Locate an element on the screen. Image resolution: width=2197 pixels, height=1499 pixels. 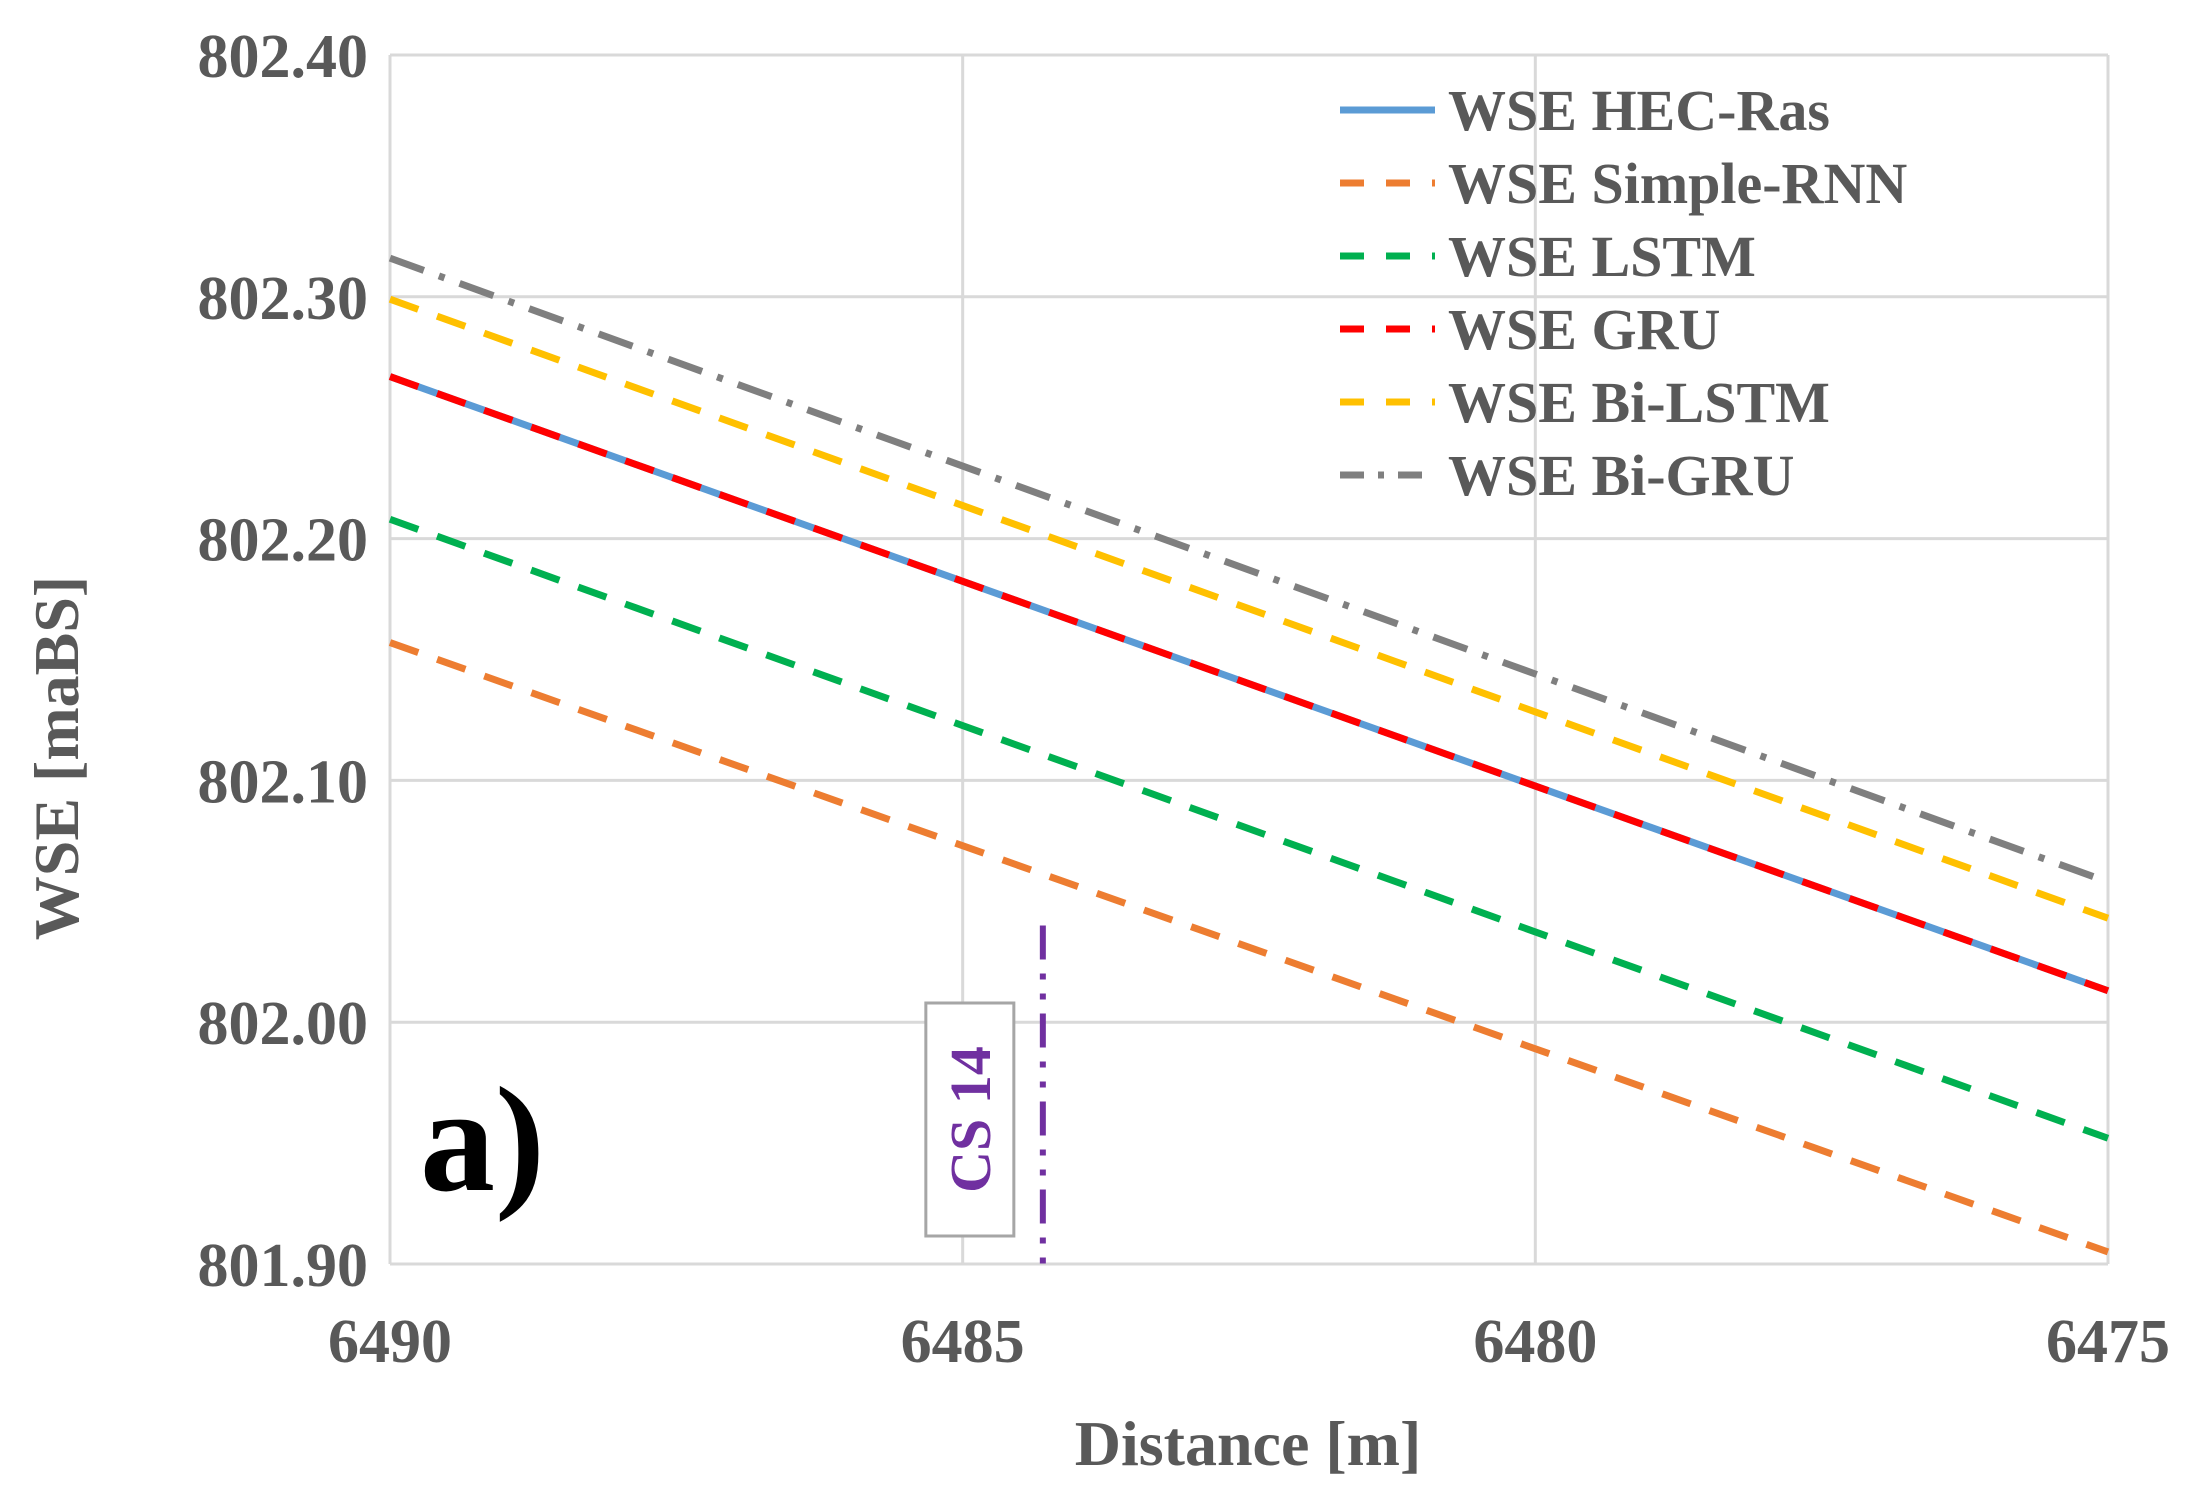
legend-label: WSE GRU is located at coordinates (1584, 329).